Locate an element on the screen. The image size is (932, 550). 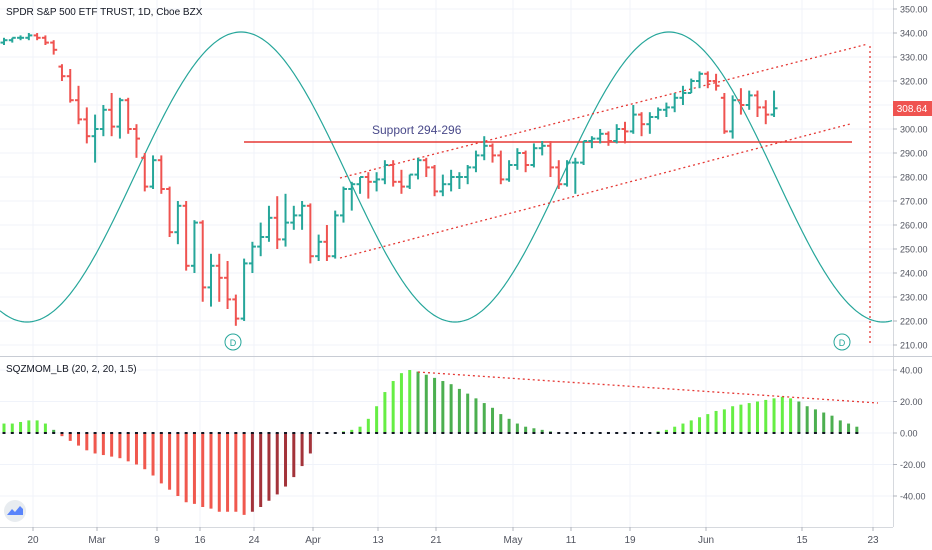
cycle-marker-right: D is located at coordinates (842, 342).